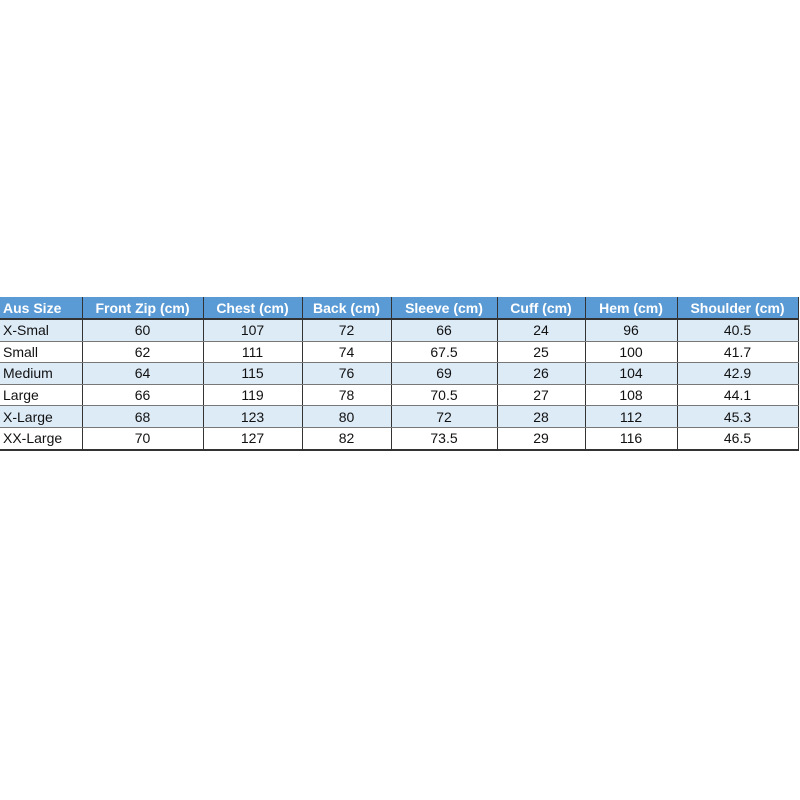 The height and width of the screenshot is (800, 800). Describe the element at coordinates (143, 330) in the screenshot. I see `measurement-cell: 60` at that location.